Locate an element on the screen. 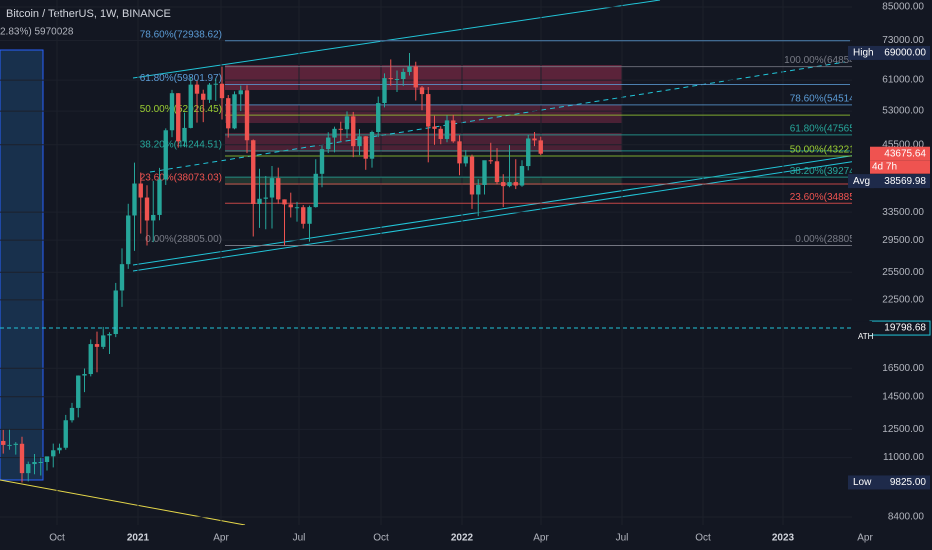  fib-label: 23.60%(38073.03) is located at coordinates (181, 178).